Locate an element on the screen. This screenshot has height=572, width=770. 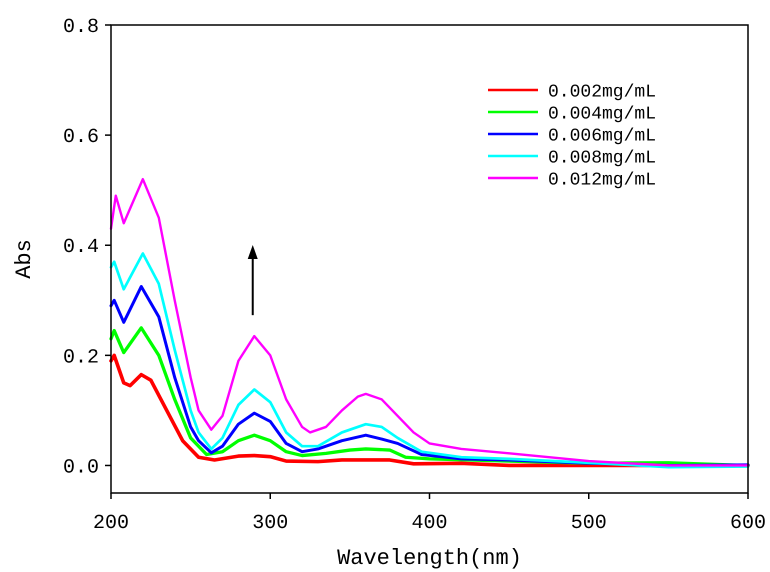
y-tick-label: 0.2 is located at coordinates (80, 358).